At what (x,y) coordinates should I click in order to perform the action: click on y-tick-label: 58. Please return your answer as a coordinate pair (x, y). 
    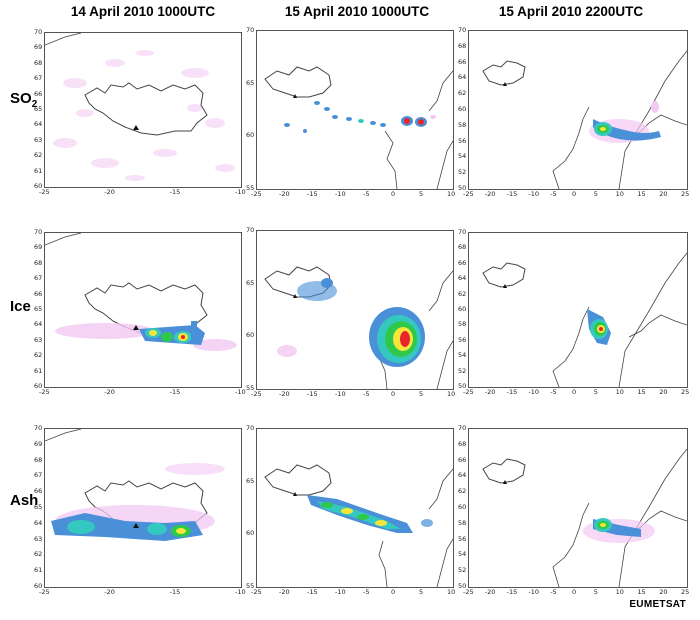
    Looking at the image, I should click on (462, 124).